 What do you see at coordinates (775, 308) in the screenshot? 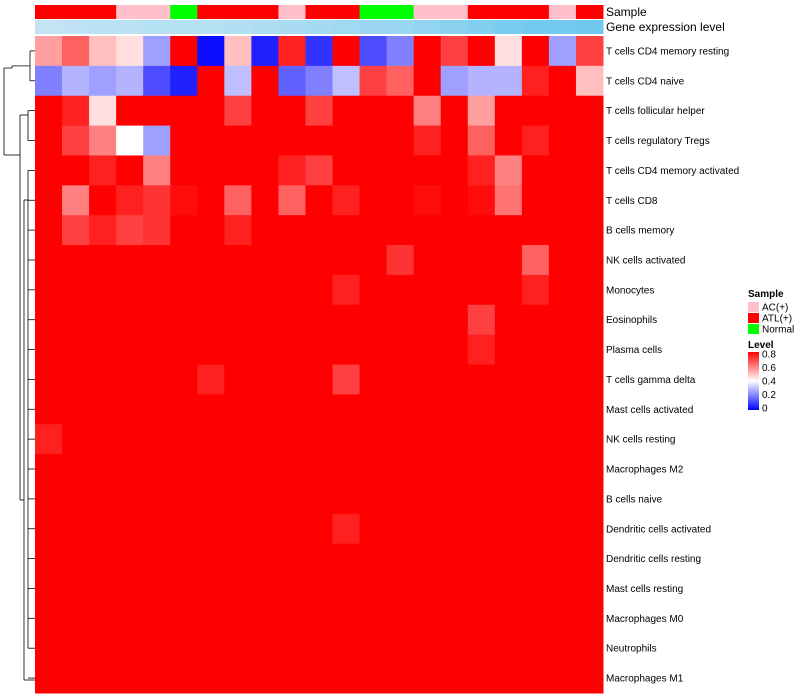
I see `sample-legend-label: AC(+)` at bounding box center [775, 308].